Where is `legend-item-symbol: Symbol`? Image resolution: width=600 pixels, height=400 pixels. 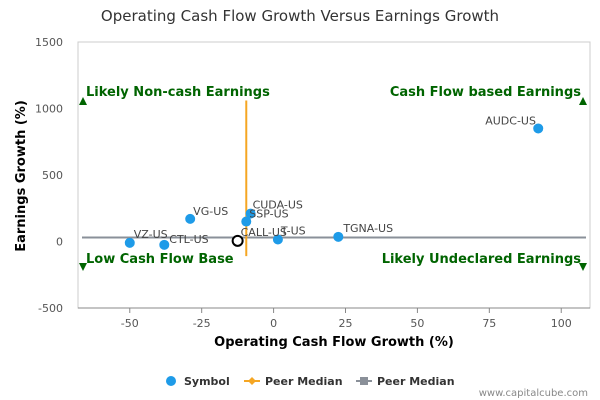
legend-item-symbol: Symbol is located at coordinates (198, 381).